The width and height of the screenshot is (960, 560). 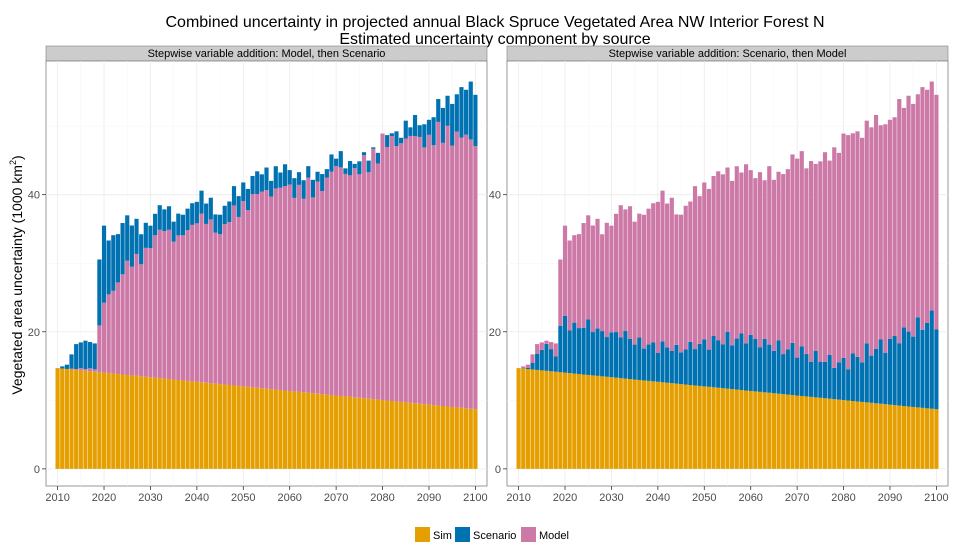 What do you see at coordinates (495, 333) in the screenshot?
I see `y-tick-label: 20` at bounding box center [495, 333].